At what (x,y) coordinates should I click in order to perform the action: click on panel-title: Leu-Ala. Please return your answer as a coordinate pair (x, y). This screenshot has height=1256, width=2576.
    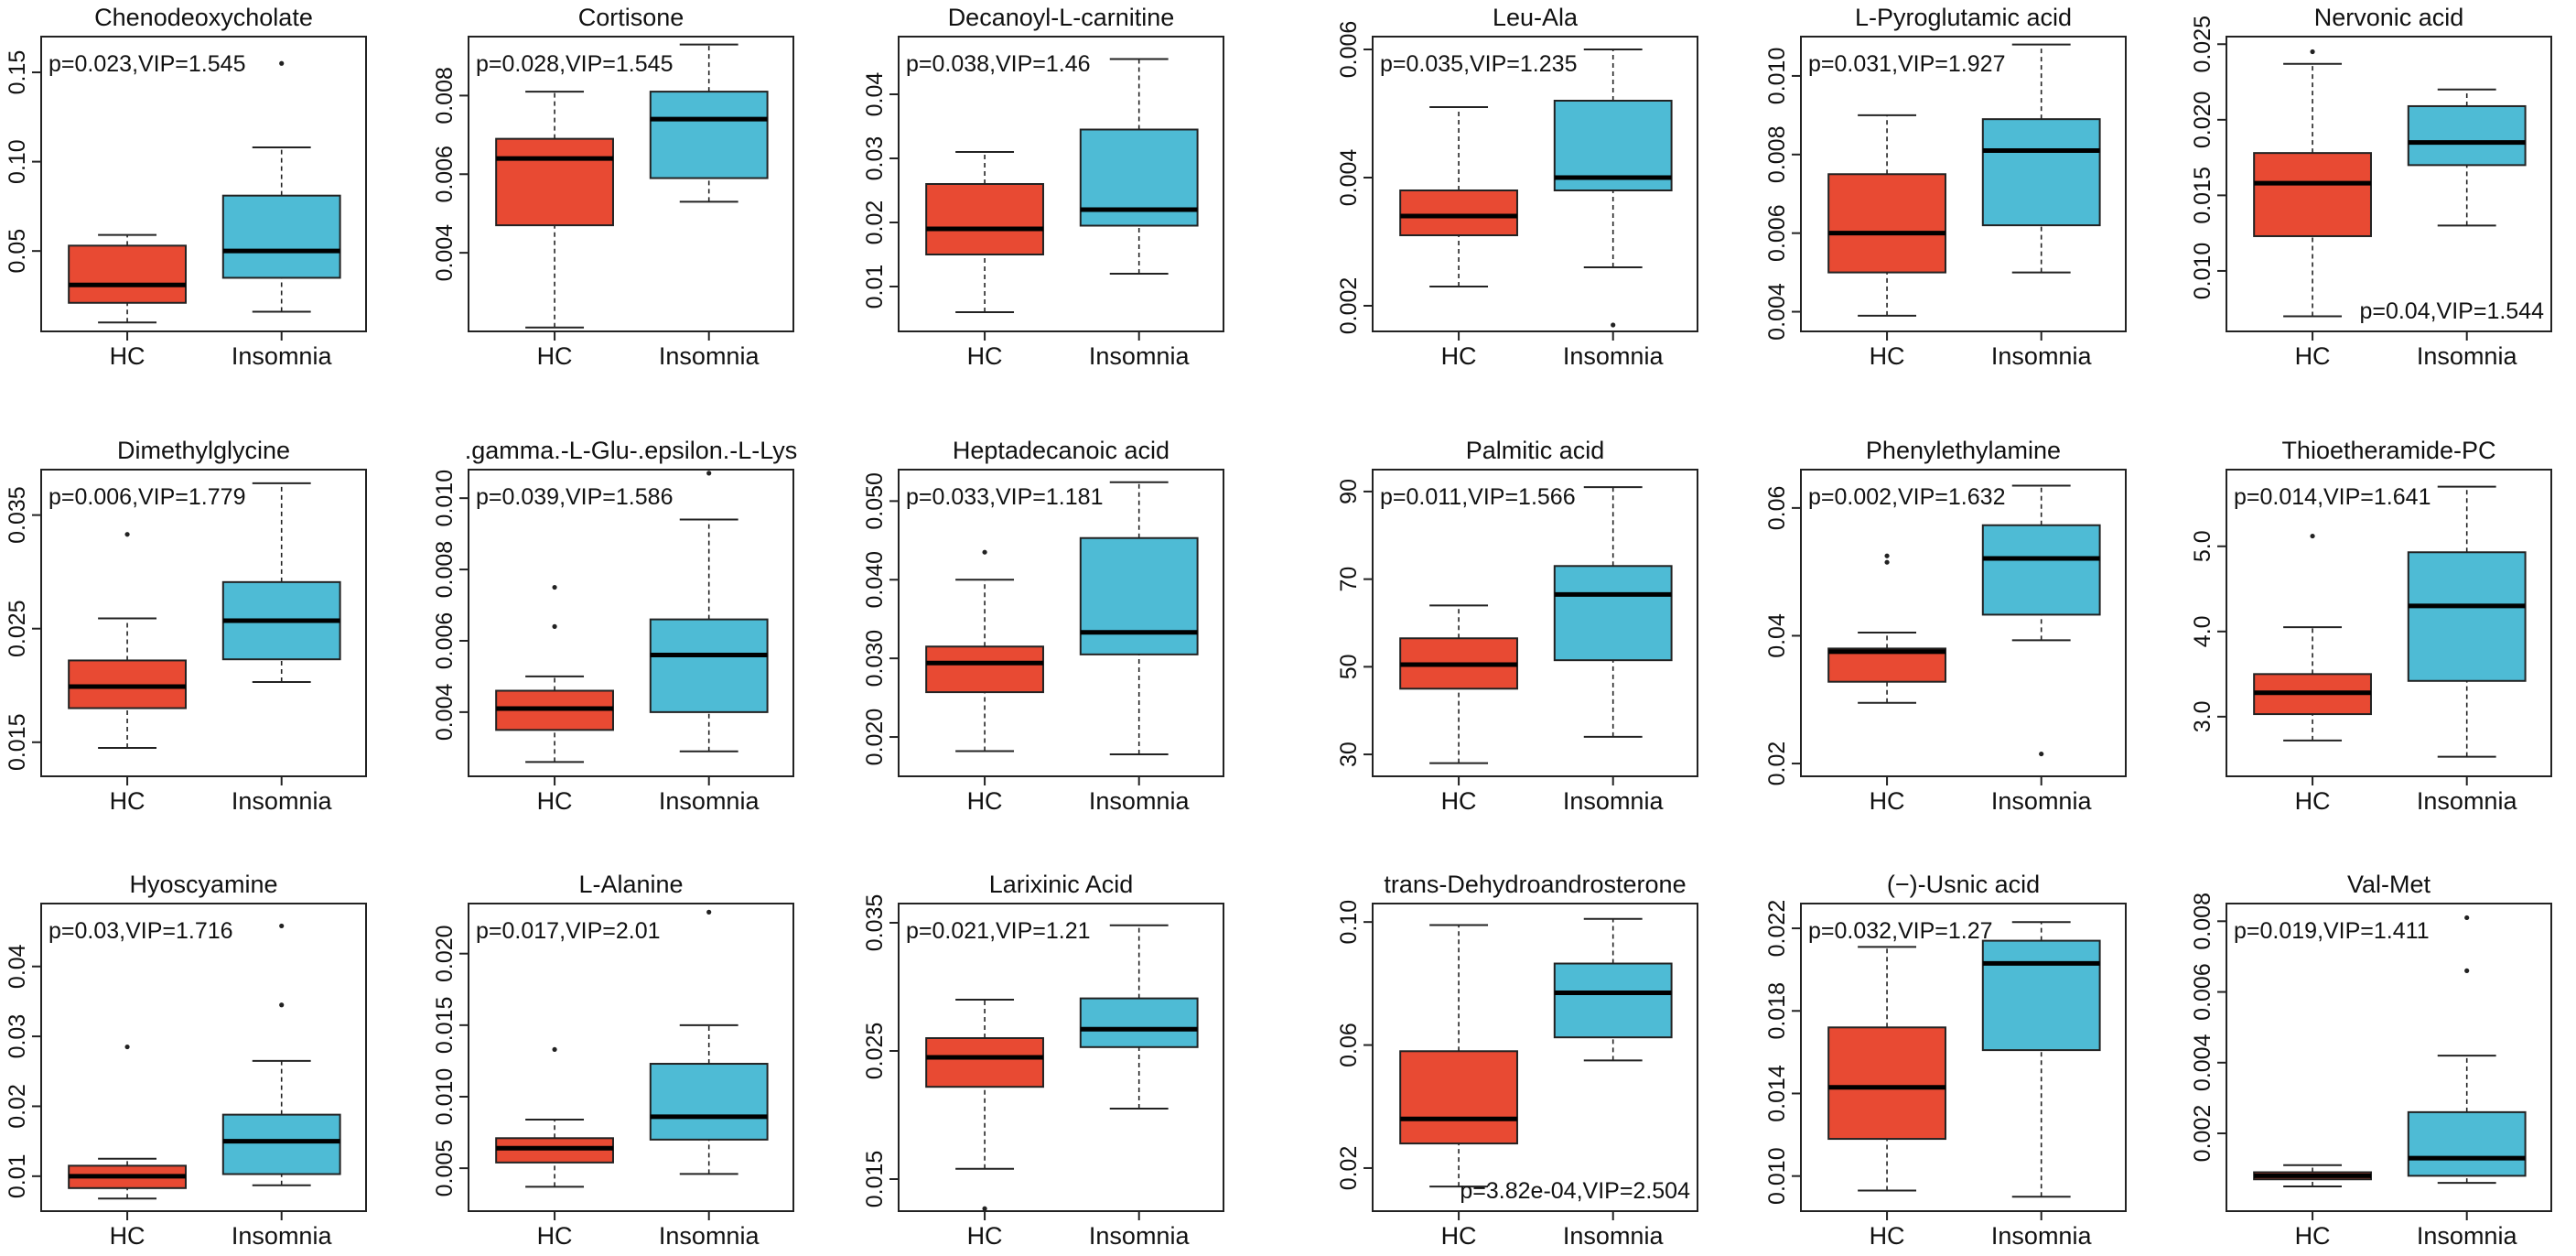
    Looking at the image, I should click on (1536, 18).